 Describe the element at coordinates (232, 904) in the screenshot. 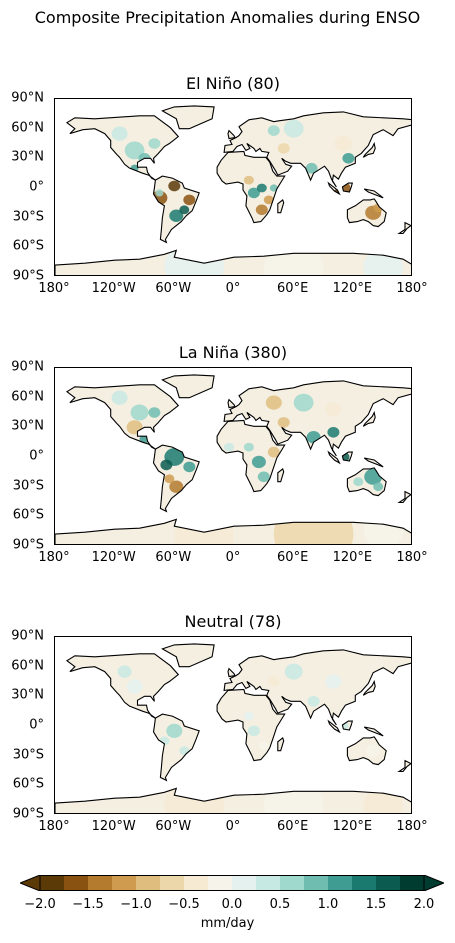

I see `colorbar-tick-label: 0.0` at that location.